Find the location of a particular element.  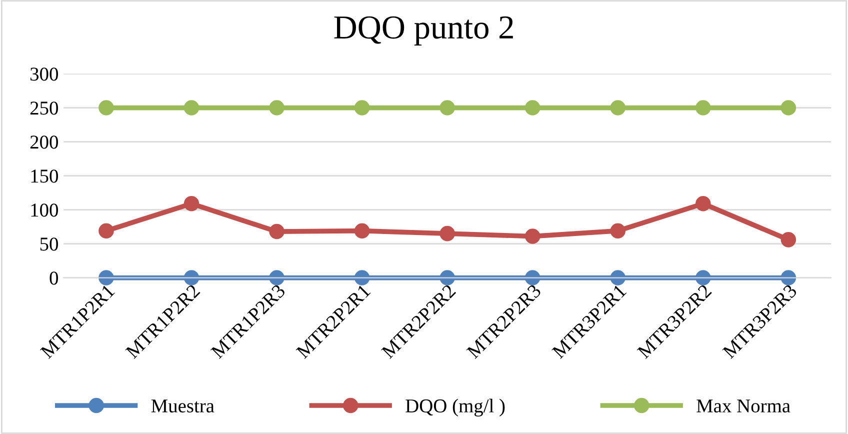

y-tick-label: 200 is located at coordinates (44, 142).